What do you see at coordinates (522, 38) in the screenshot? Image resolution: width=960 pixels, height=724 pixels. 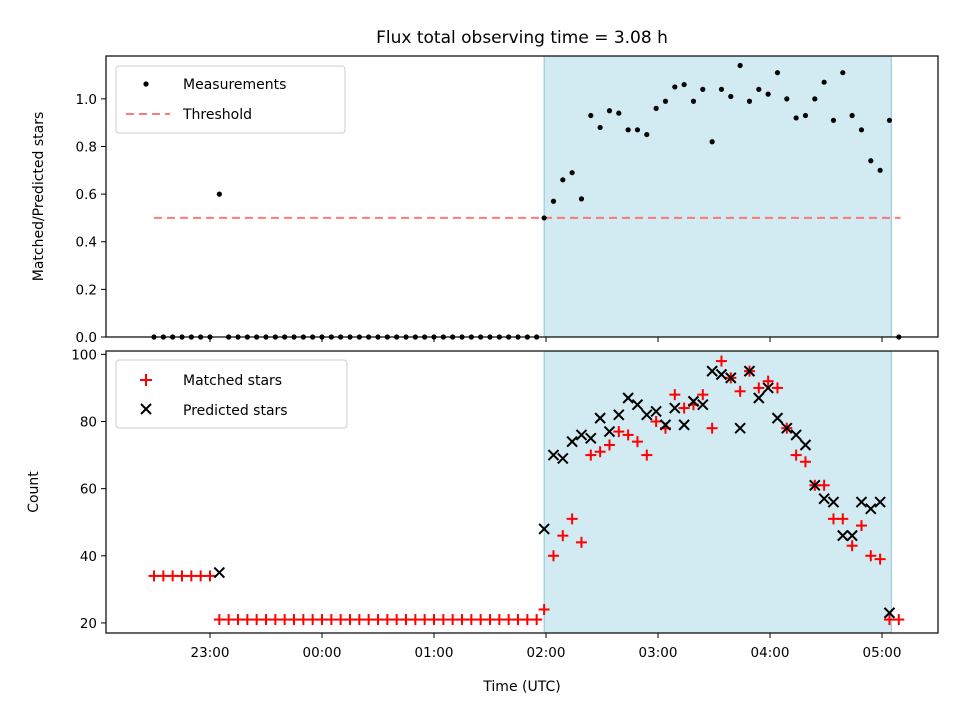 I see `chart-title: Flux total observing time = 3.08 h` at bounding box center [522, 38].